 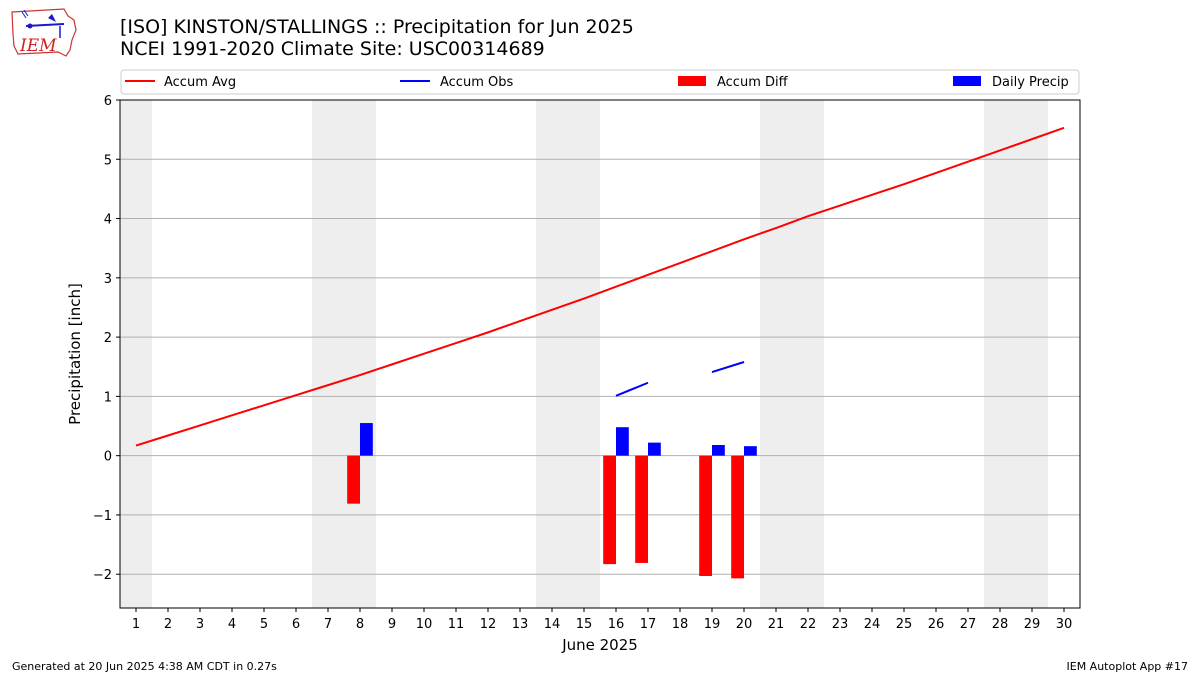 What do you see at coordinates (200, 624) in the screenshot?
I see `x-tick-label: 3` at bounding box center [200, 624].